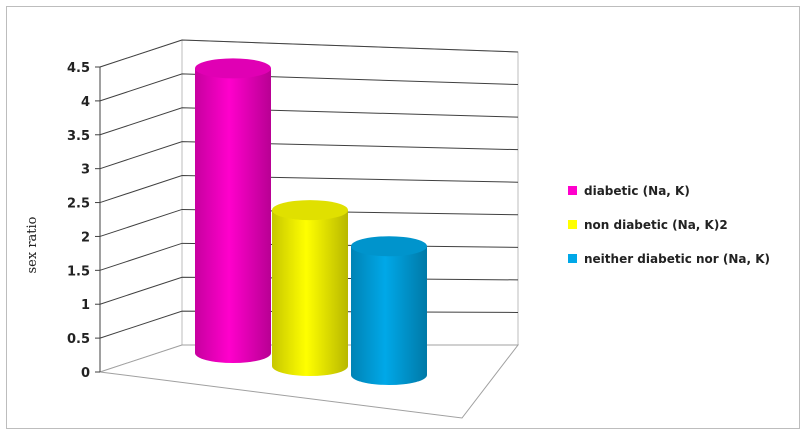 The width and height of the screenshot is (806, 435). What do you see at coordinates (85, 305) in the screenshot?
I see `y-tick-label: 1` at bounding box center [85, 305].